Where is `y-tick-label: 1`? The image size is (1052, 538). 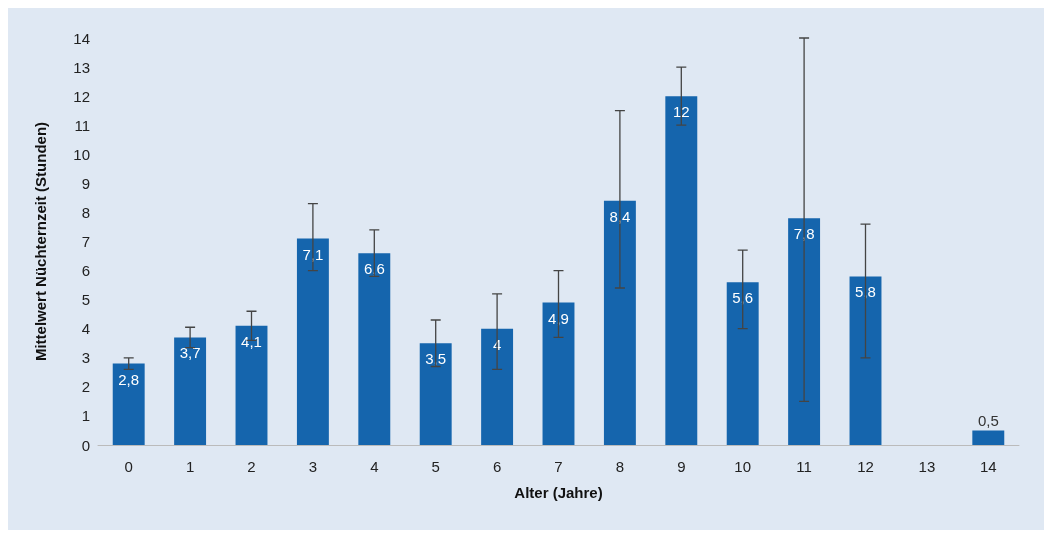 y-tick-label: 1 is located at coordinates (85, 416).